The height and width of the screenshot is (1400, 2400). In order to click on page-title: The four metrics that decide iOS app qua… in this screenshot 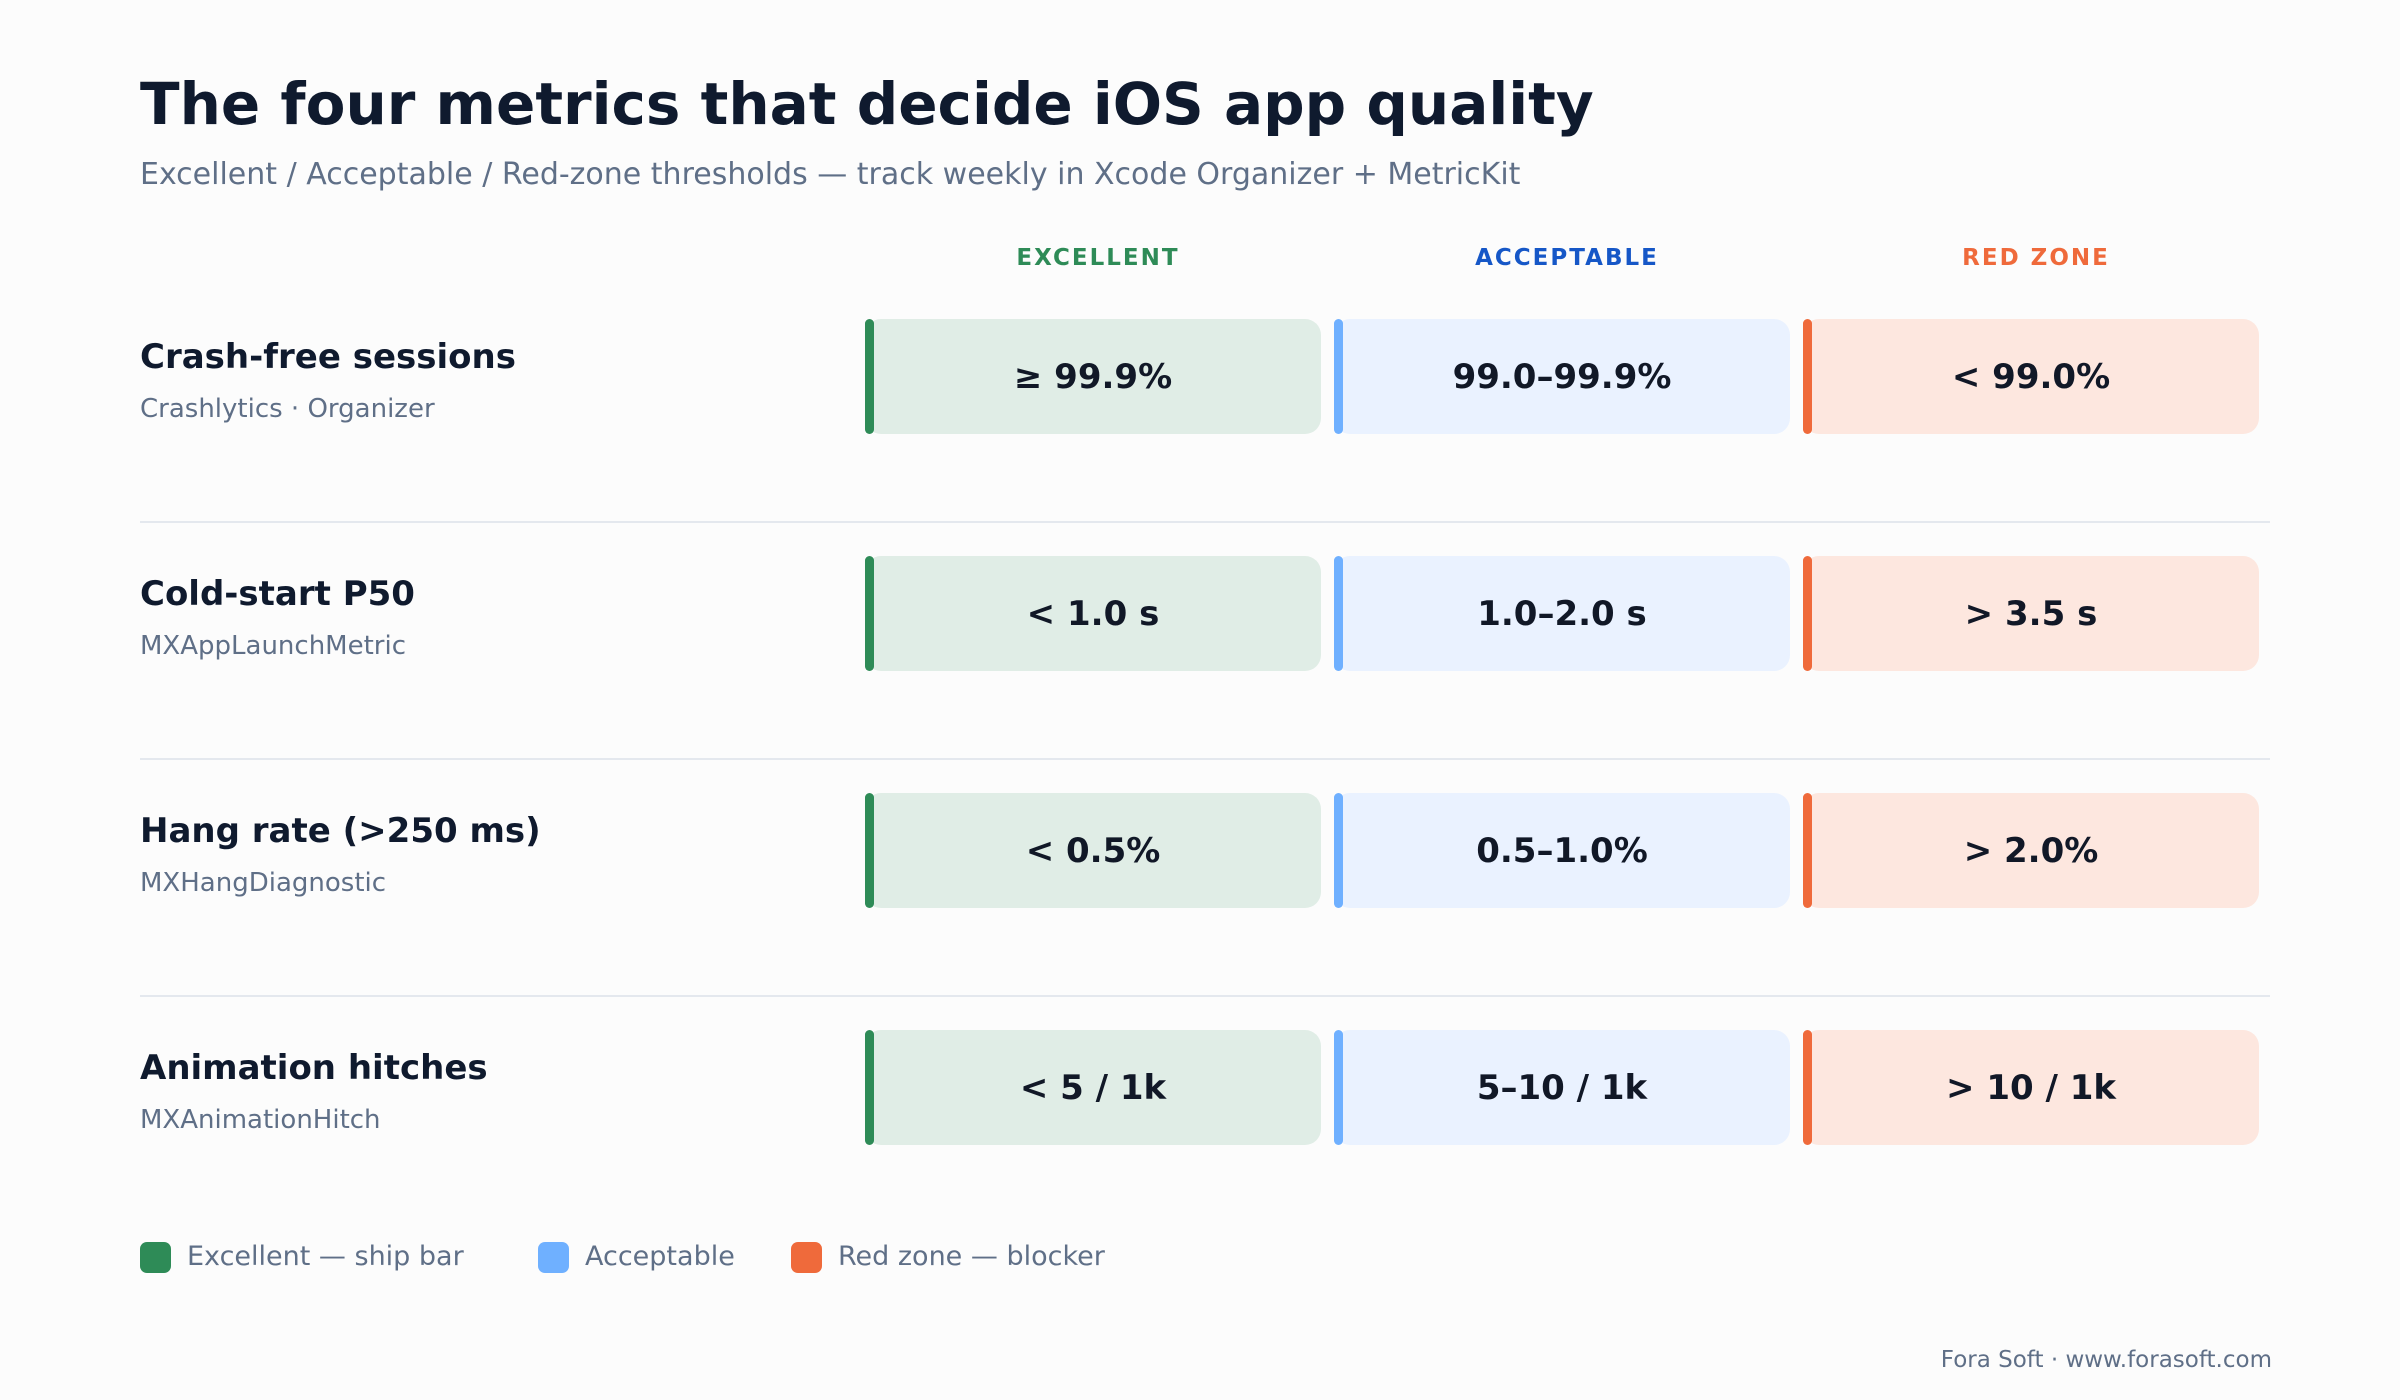, I will do `click(867, 104)`.